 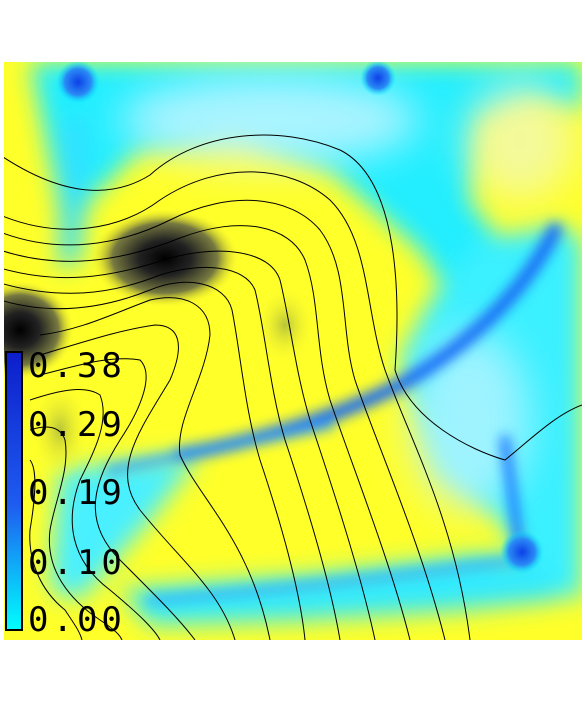 What do you see at coordinates (335, 580) in the screenshot?
I see `bottom-blue-channel` at bounding box center [335, 580].